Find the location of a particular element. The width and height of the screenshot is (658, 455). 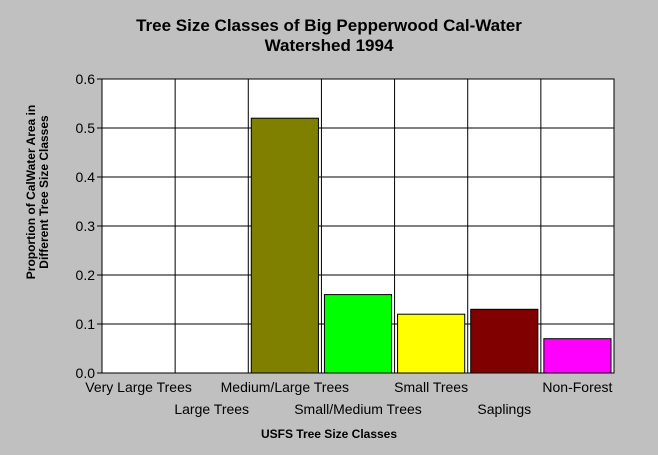

y-tick-label: 0.6 is located at coordinates (86, 79).